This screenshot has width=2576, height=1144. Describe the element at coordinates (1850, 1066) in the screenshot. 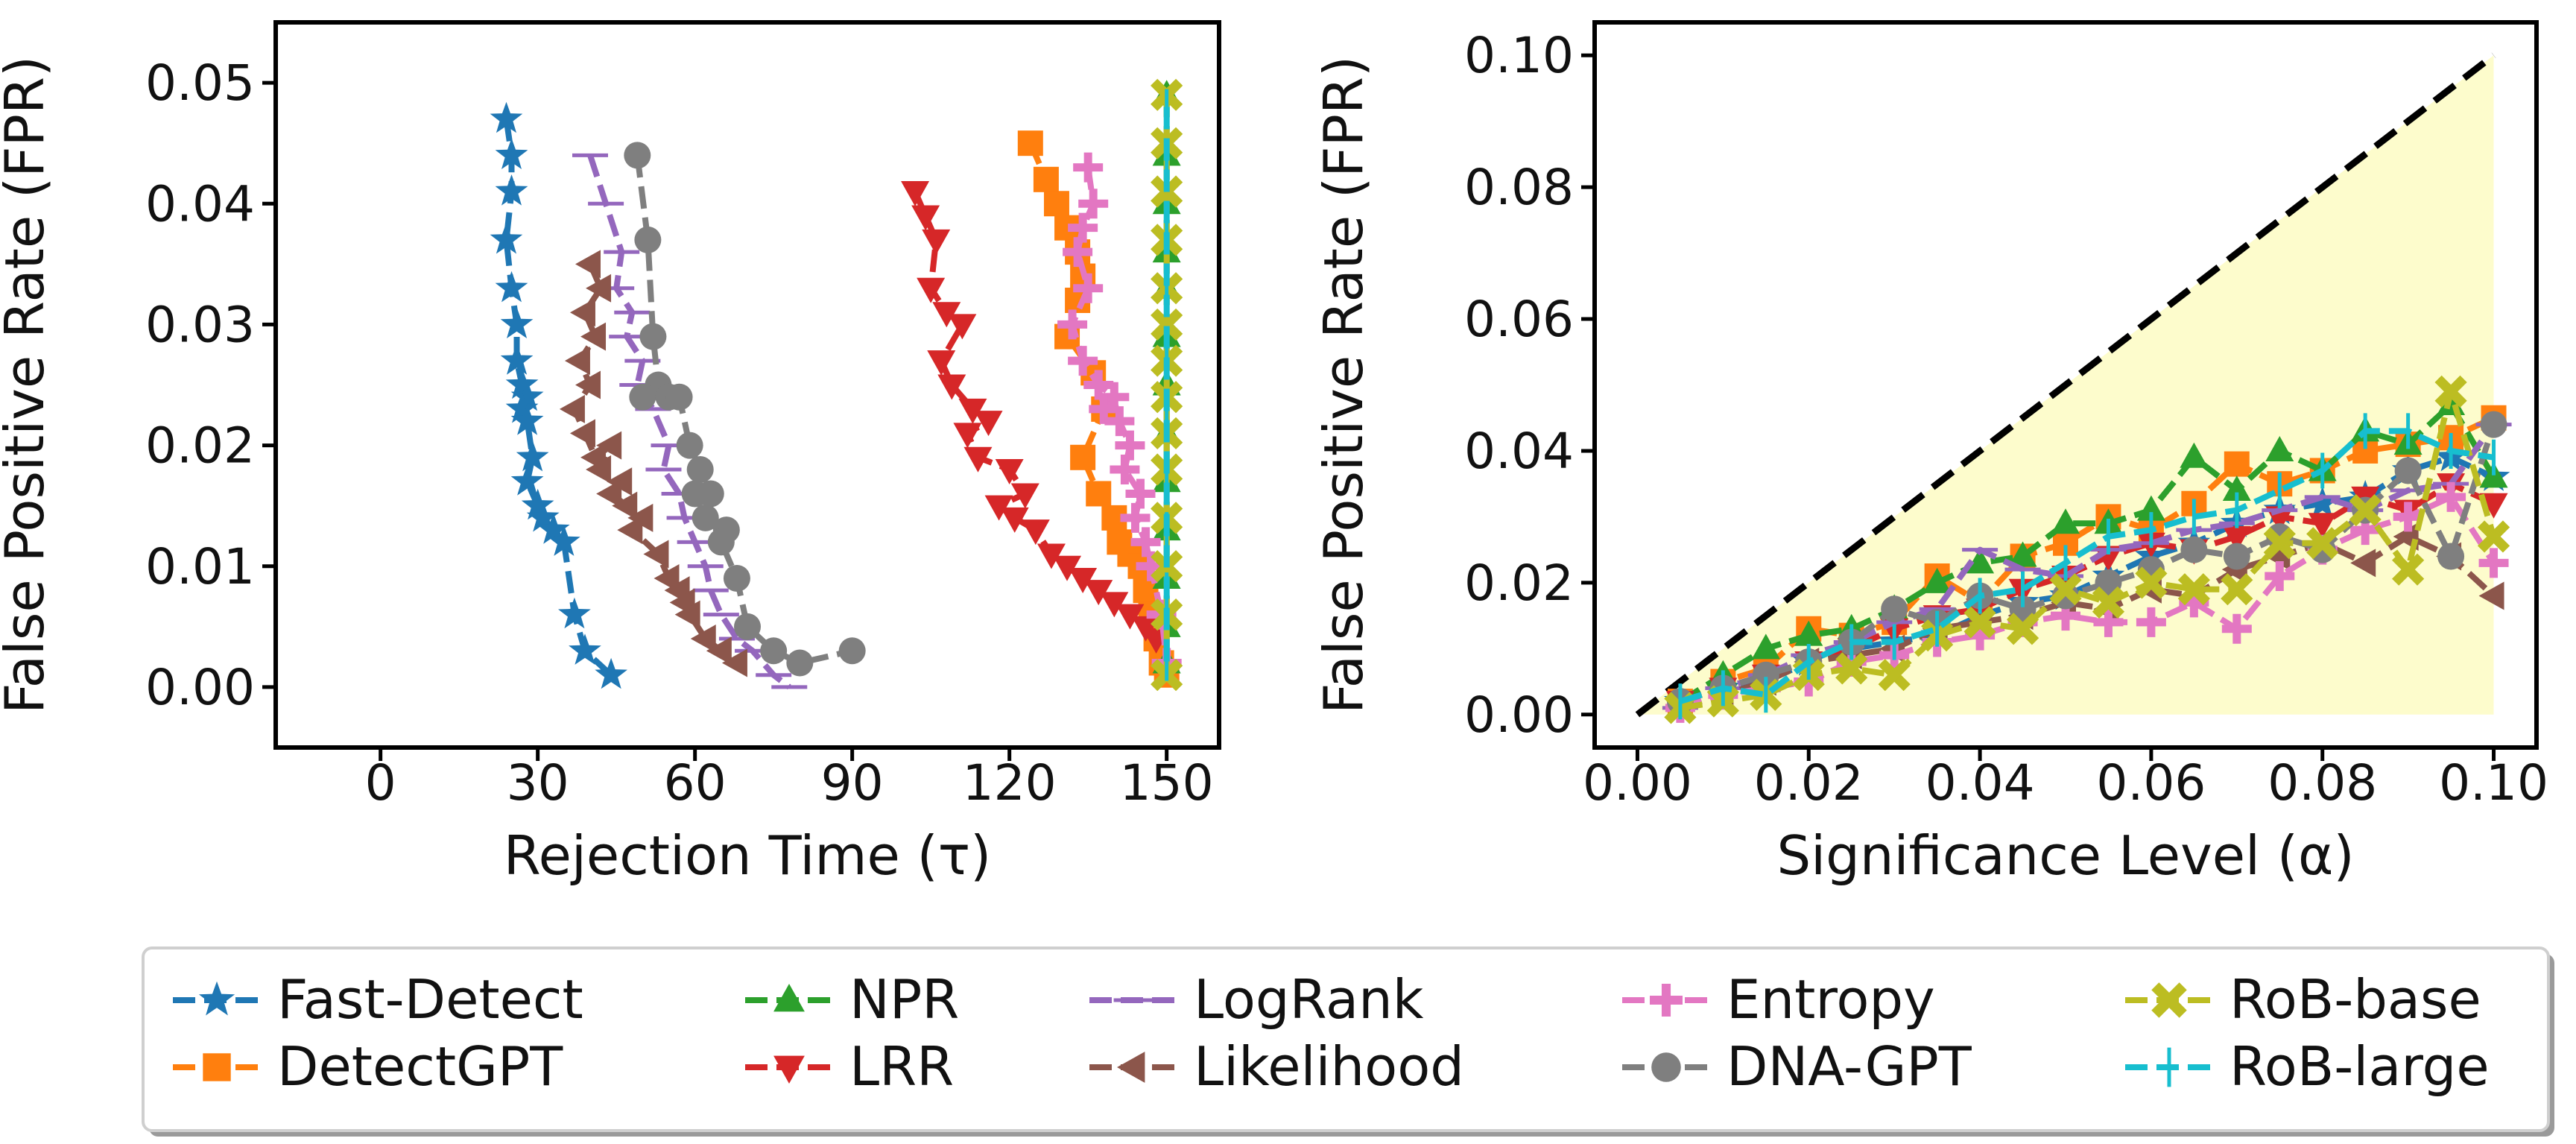

I see `legend-label-dna-gpt: DNA-GPT` at that location.